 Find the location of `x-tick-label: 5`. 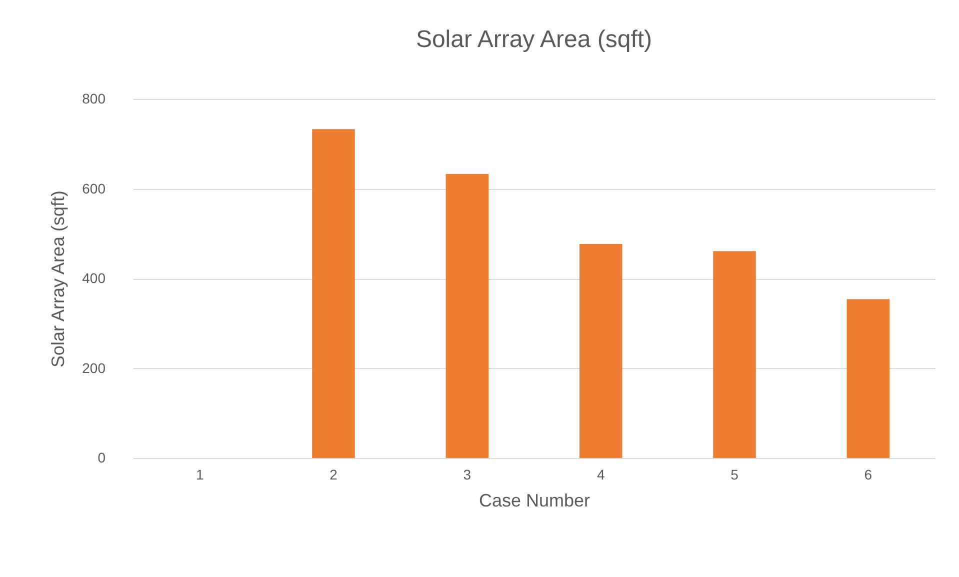

x-tick-label: 5 is located at coordinates (734, 474).